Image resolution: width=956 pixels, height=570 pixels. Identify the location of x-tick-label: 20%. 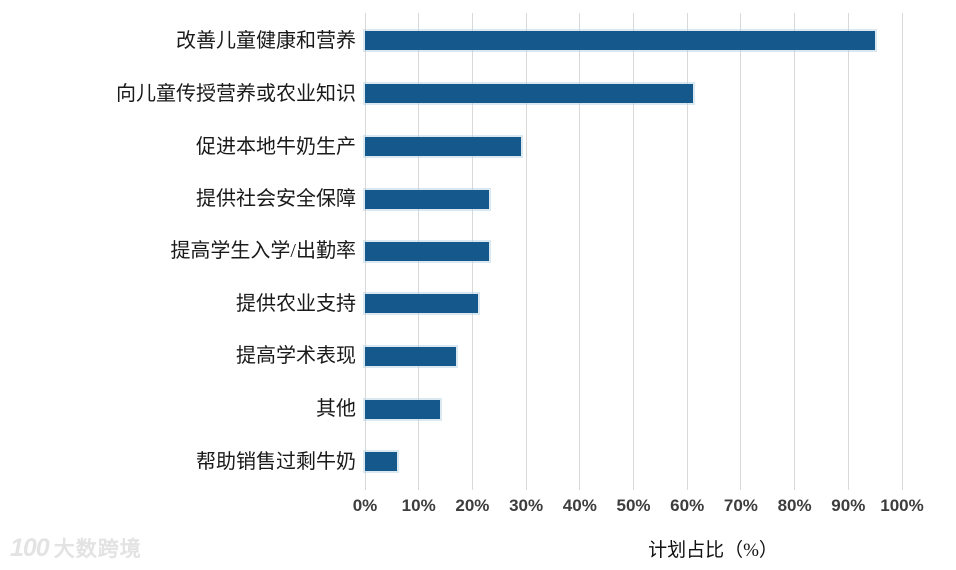
(472, 505).